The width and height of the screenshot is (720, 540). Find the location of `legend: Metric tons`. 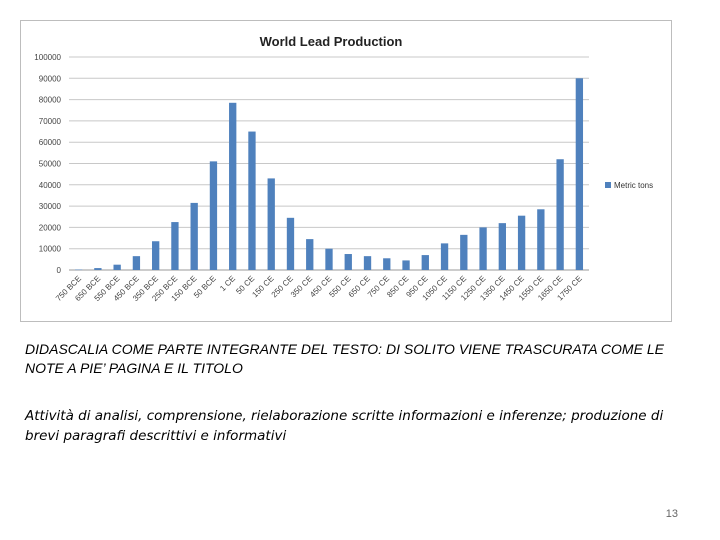

legend: Metric tons is located at coordinates (629, 185).